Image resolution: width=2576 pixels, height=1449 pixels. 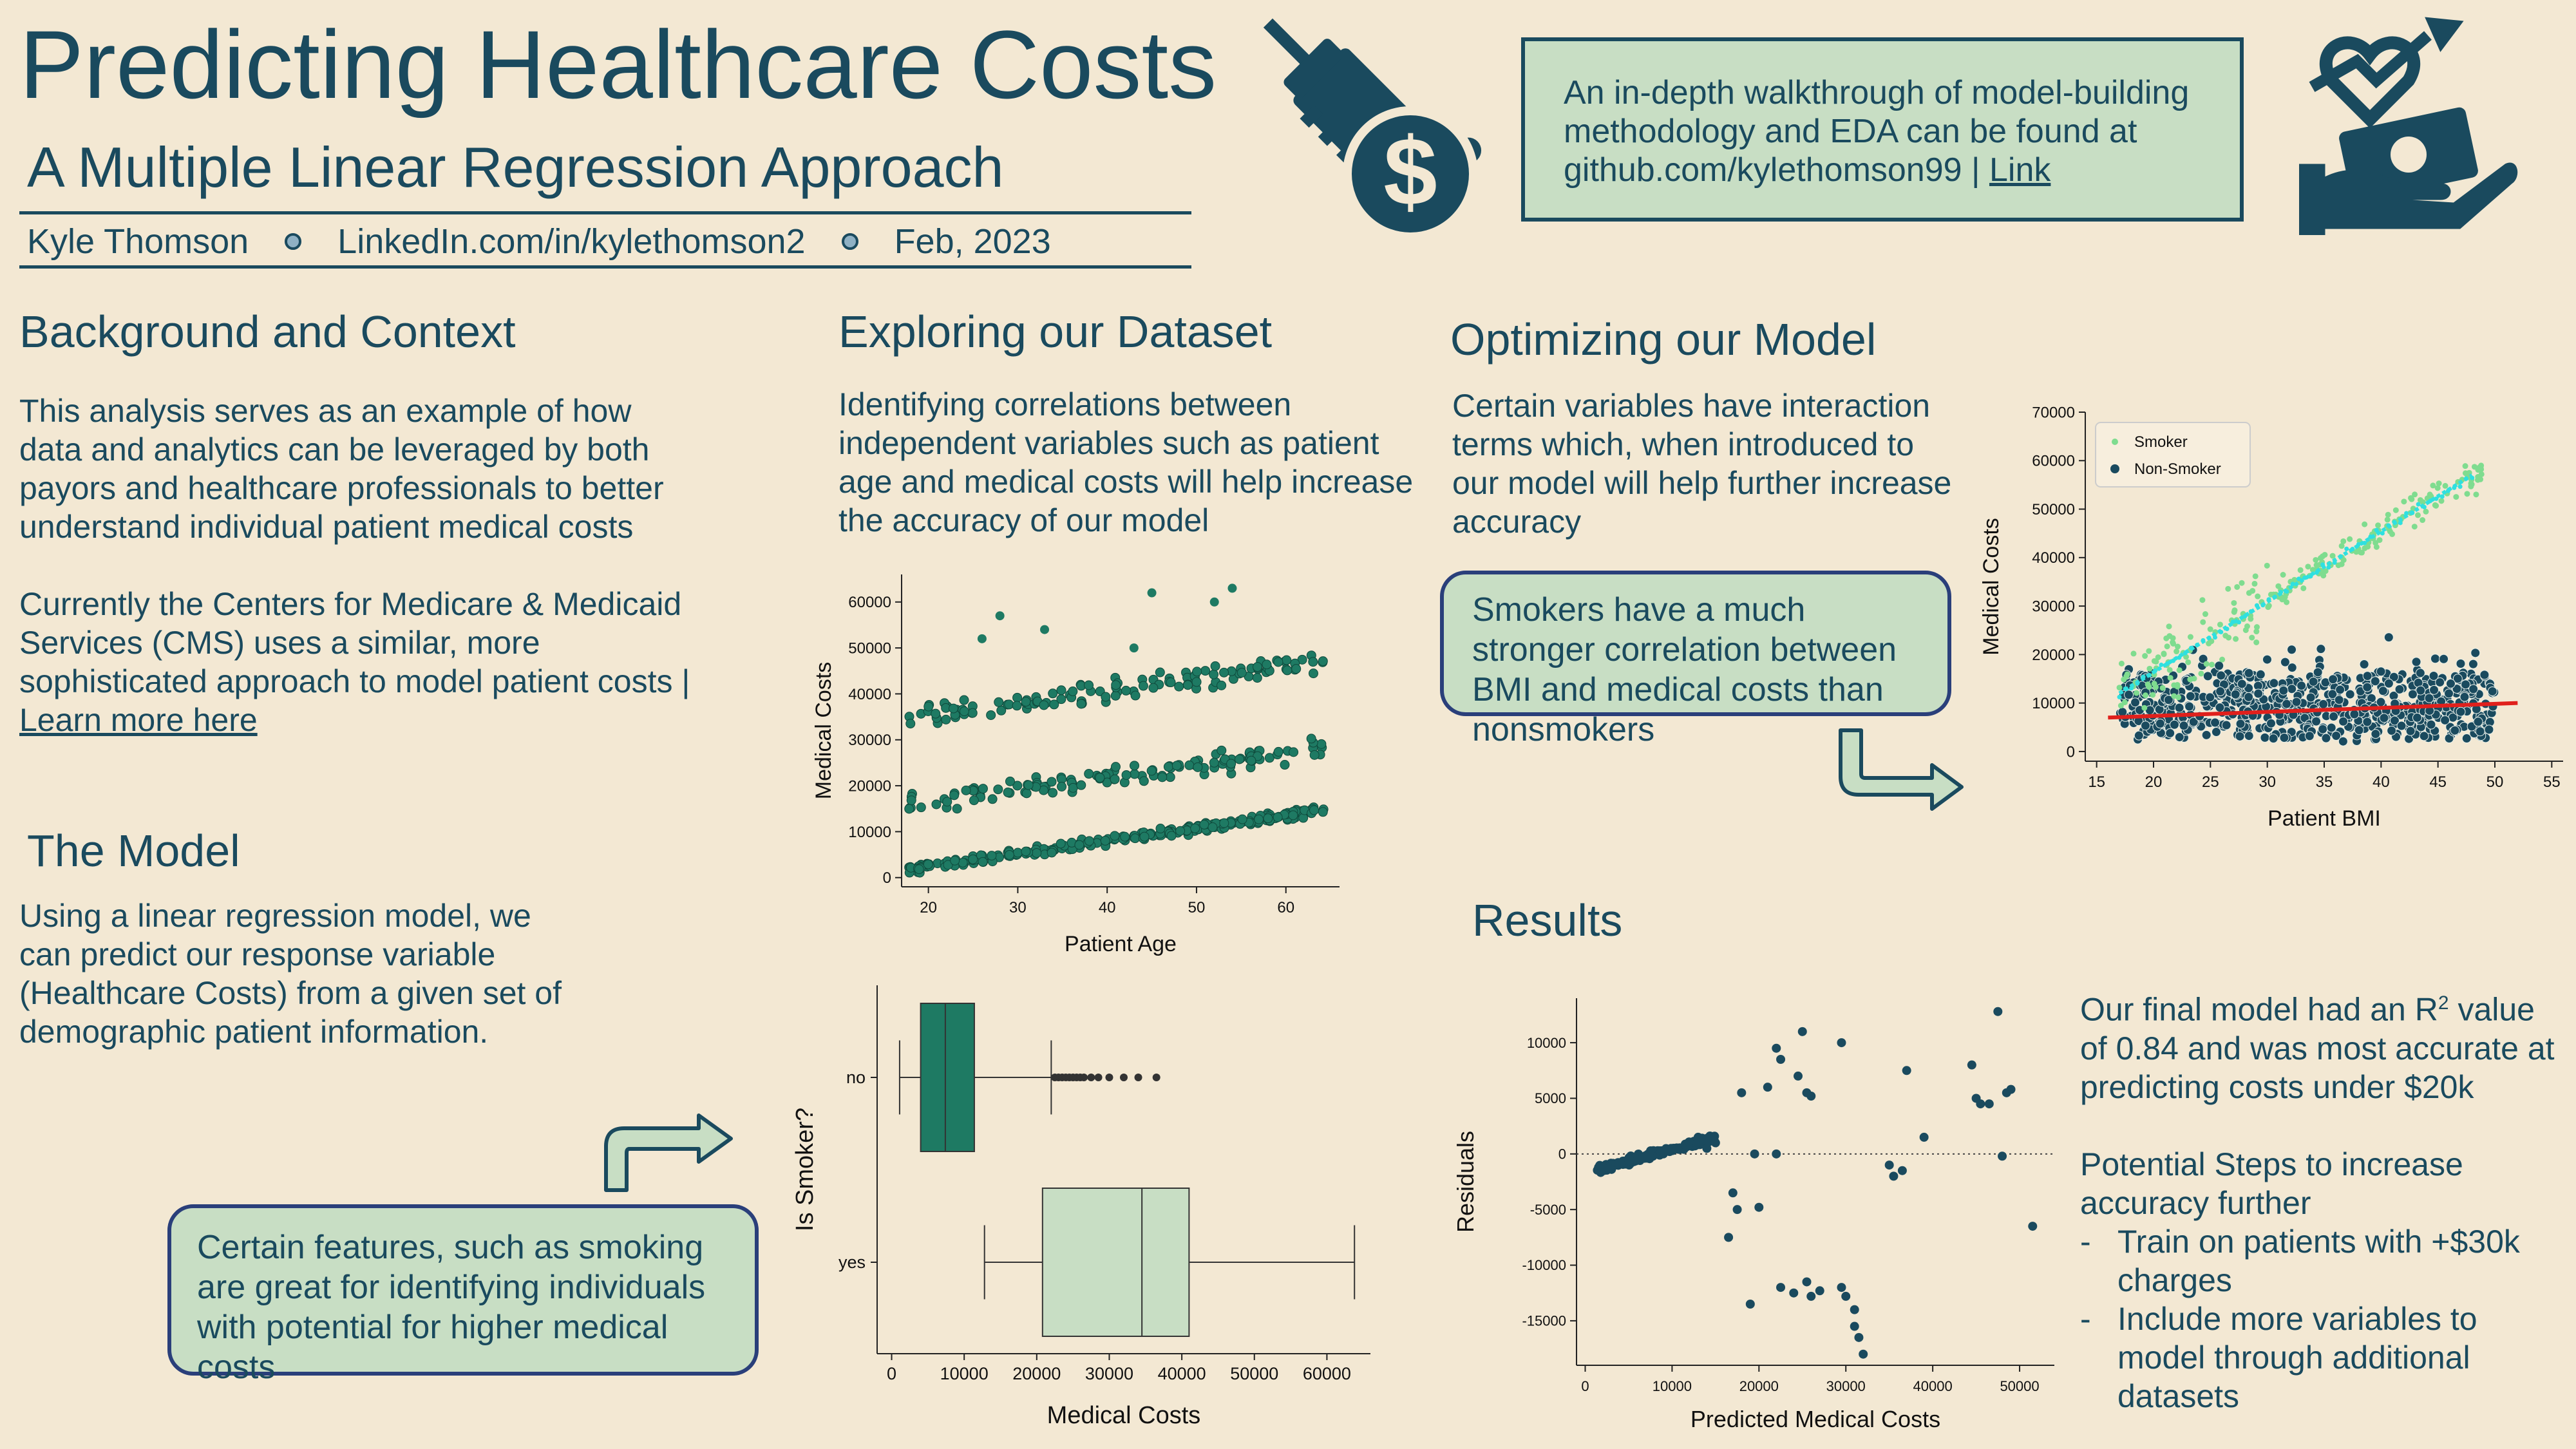 I want to click on smoker-fit-line, so click(x=2296, y=585).